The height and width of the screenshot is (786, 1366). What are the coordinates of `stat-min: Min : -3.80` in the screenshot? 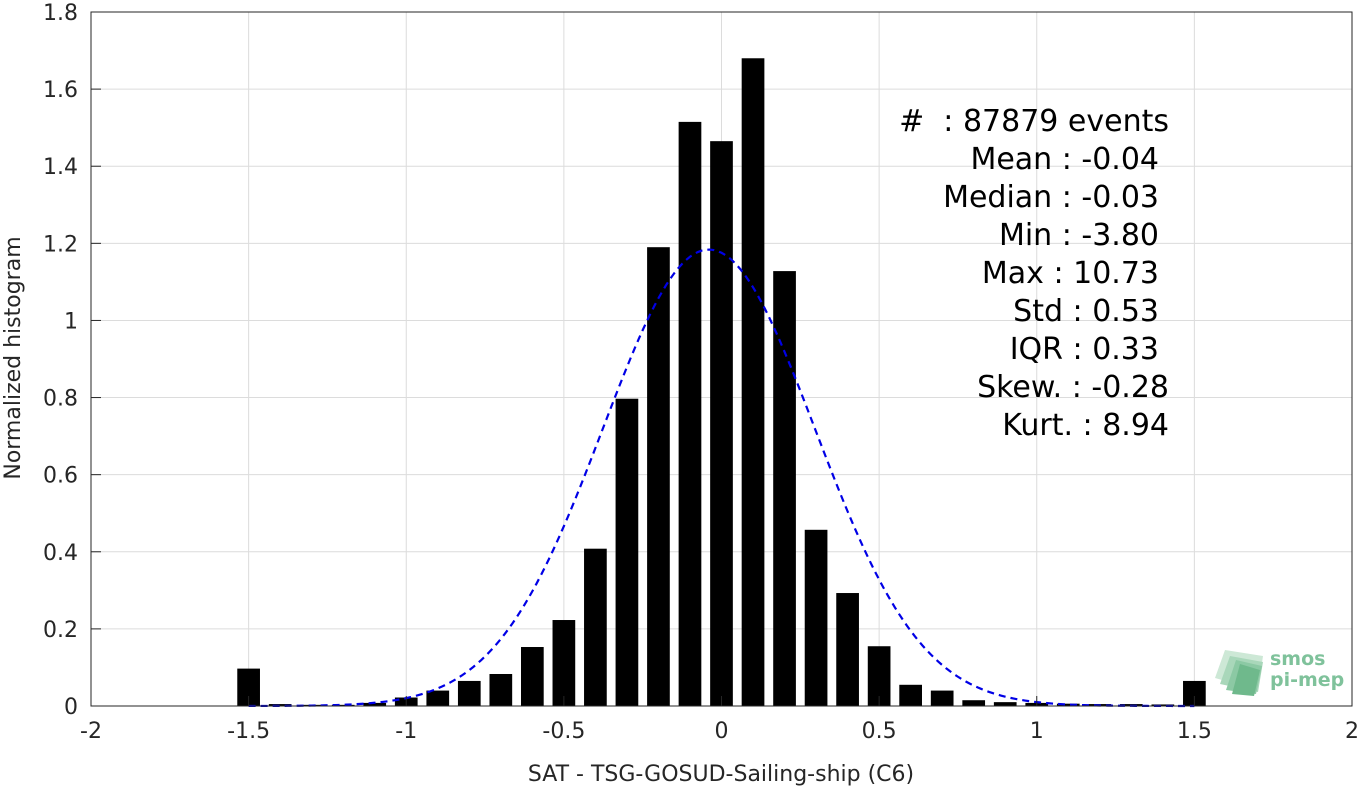 It's located at (1079, 235).